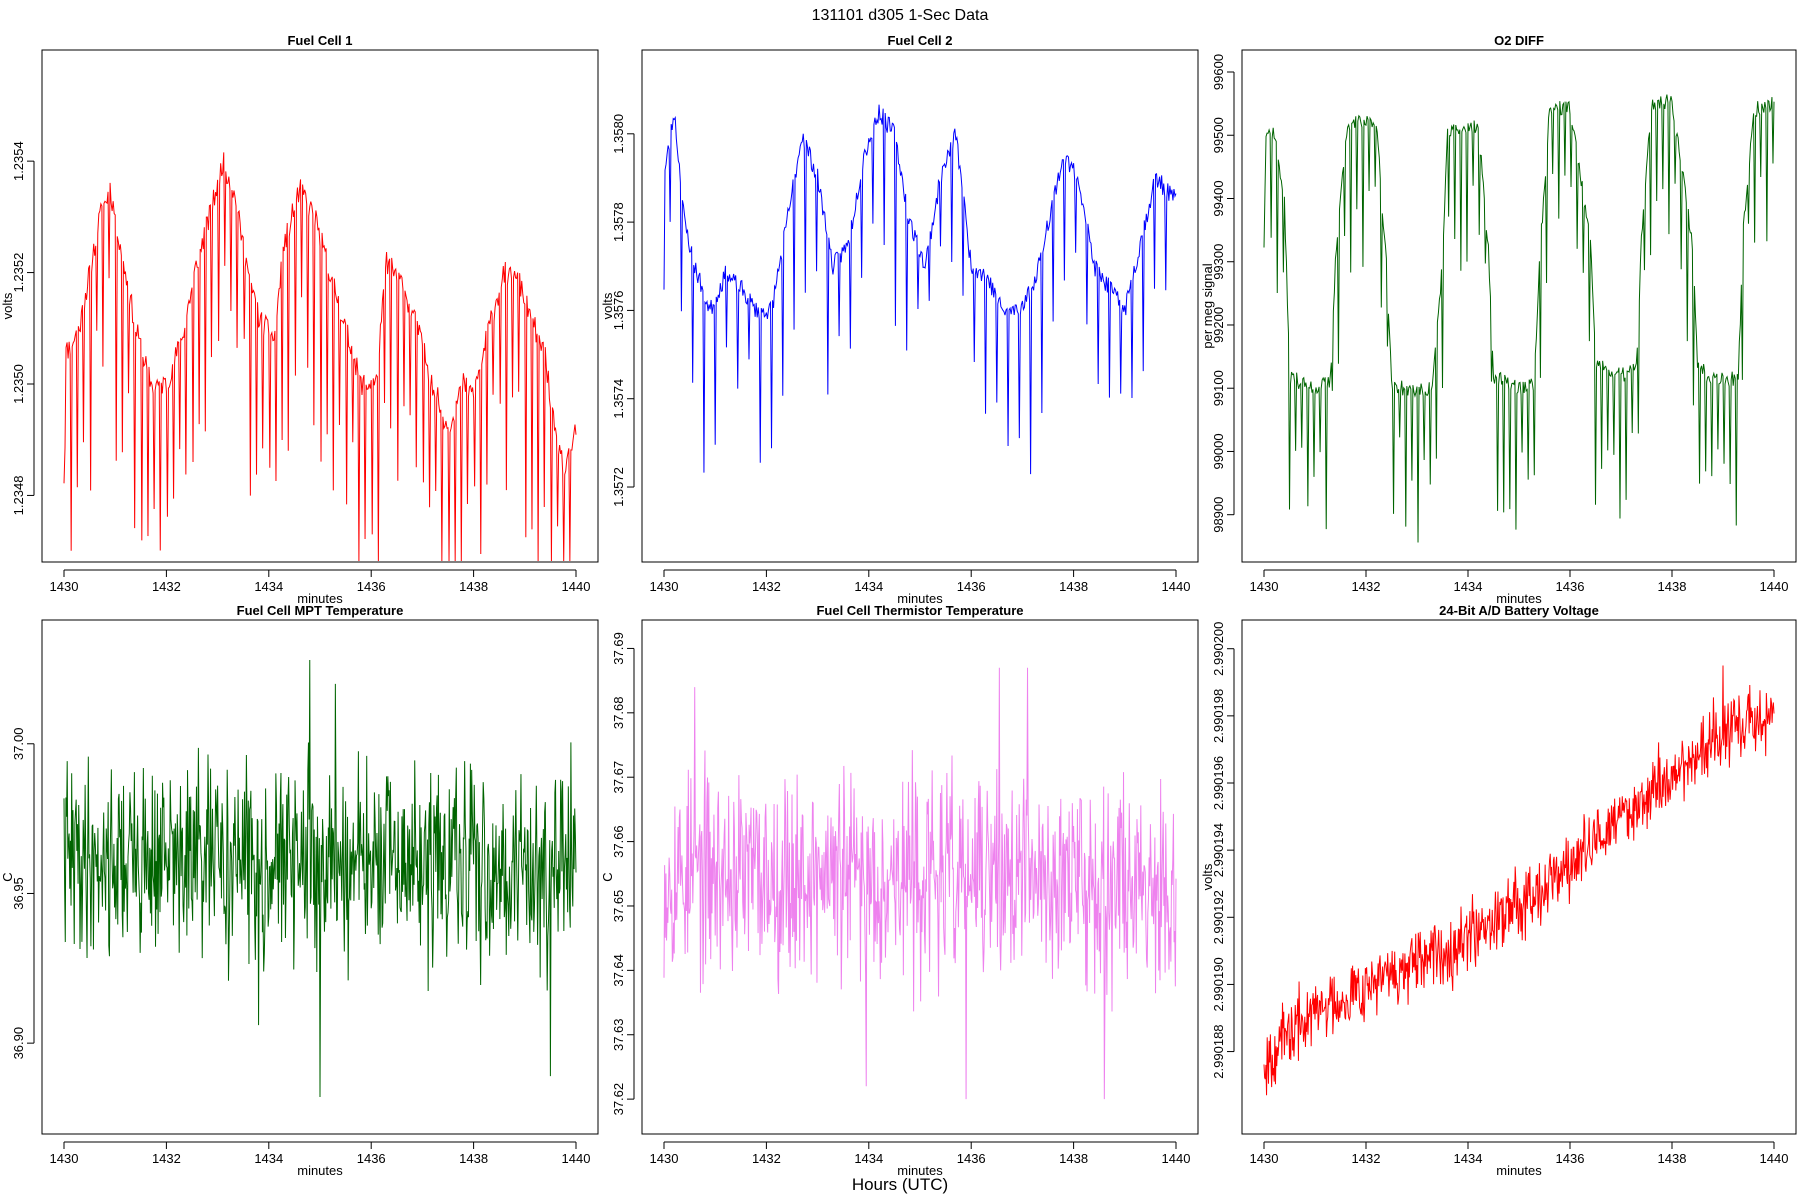 This screenshot has height=1200, width=1800. Describe the element at coordinates (1519, 40) in the screenshot. I see `chart-title: O2 DIFF` at that location.